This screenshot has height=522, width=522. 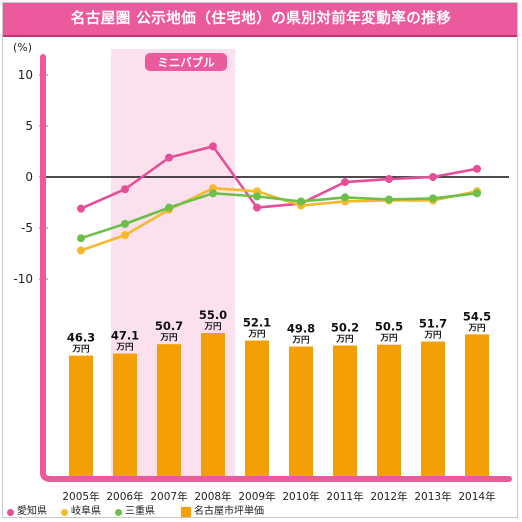 I want to click on highlight-label-bg, so click(x=186, y=62).